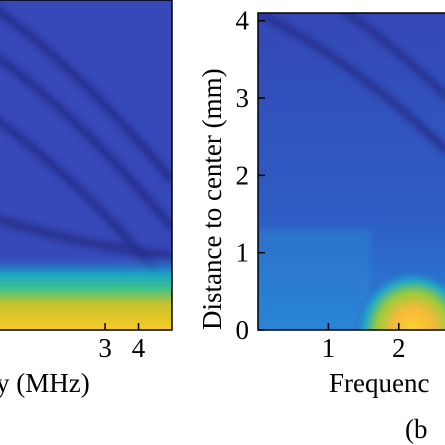  I want to click on right-y-tick-label-2: 2, so click(243, 175).